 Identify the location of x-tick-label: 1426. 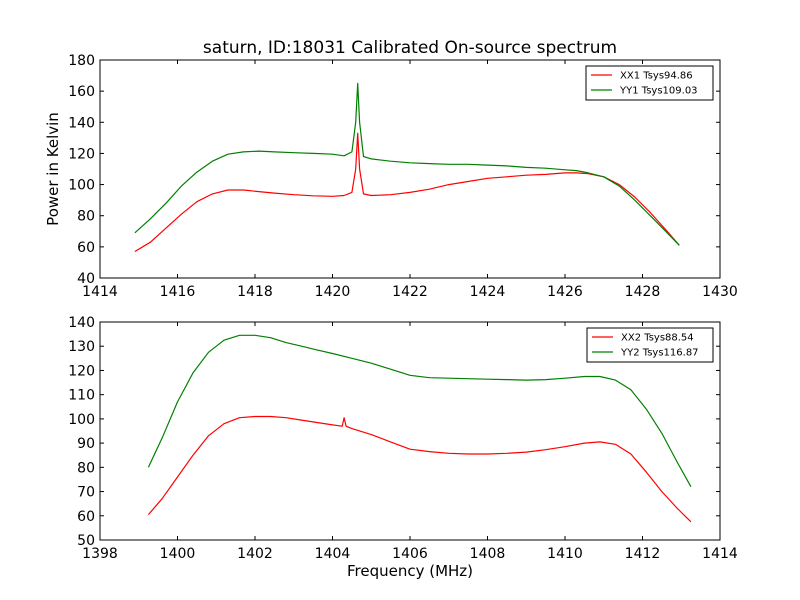
(565, 292).